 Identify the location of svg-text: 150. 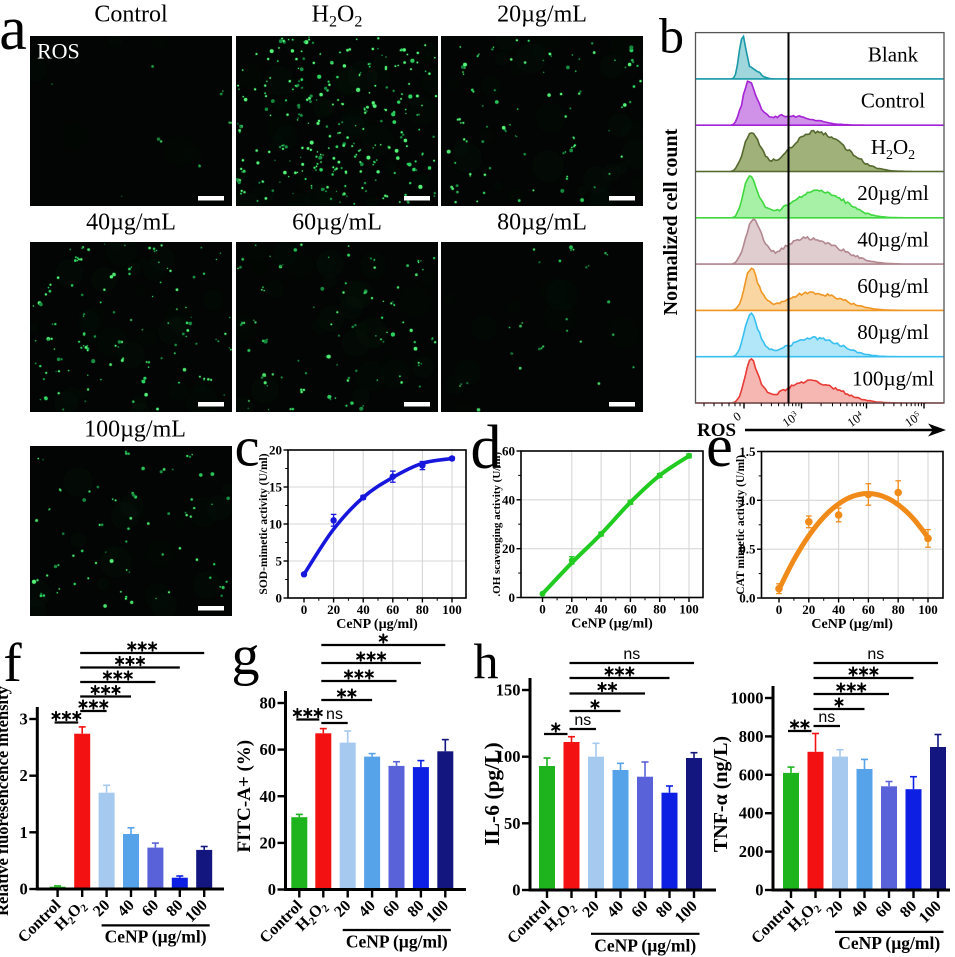
(508, 690).